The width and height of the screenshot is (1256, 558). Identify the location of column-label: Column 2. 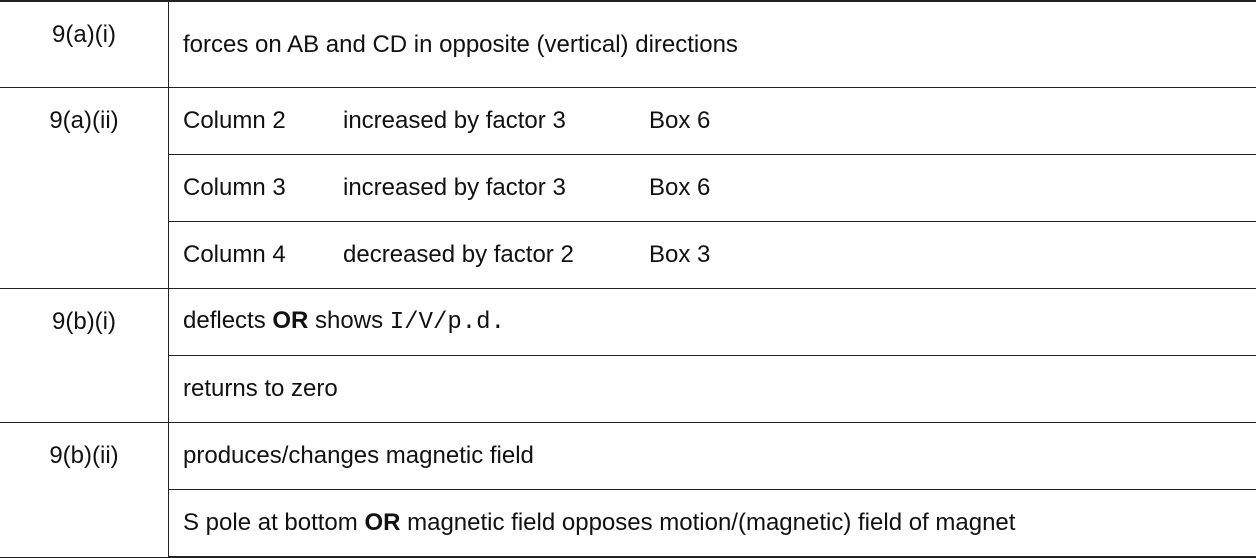
(263, 121).